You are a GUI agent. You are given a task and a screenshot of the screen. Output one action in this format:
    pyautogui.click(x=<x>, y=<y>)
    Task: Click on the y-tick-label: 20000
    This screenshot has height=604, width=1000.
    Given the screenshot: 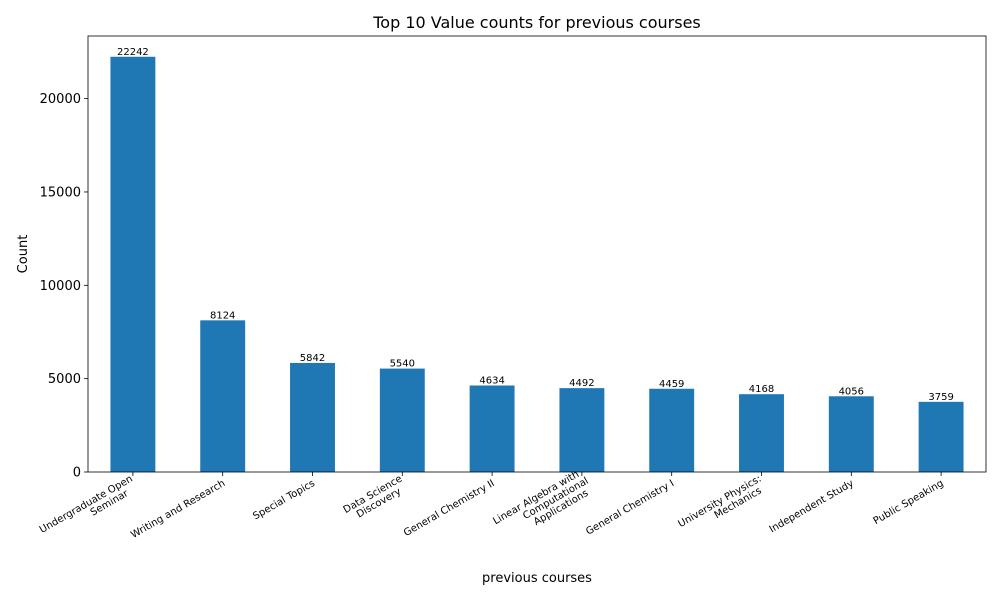 What is the action you would take?
    pyautogui.click(x=60, y=99)
    